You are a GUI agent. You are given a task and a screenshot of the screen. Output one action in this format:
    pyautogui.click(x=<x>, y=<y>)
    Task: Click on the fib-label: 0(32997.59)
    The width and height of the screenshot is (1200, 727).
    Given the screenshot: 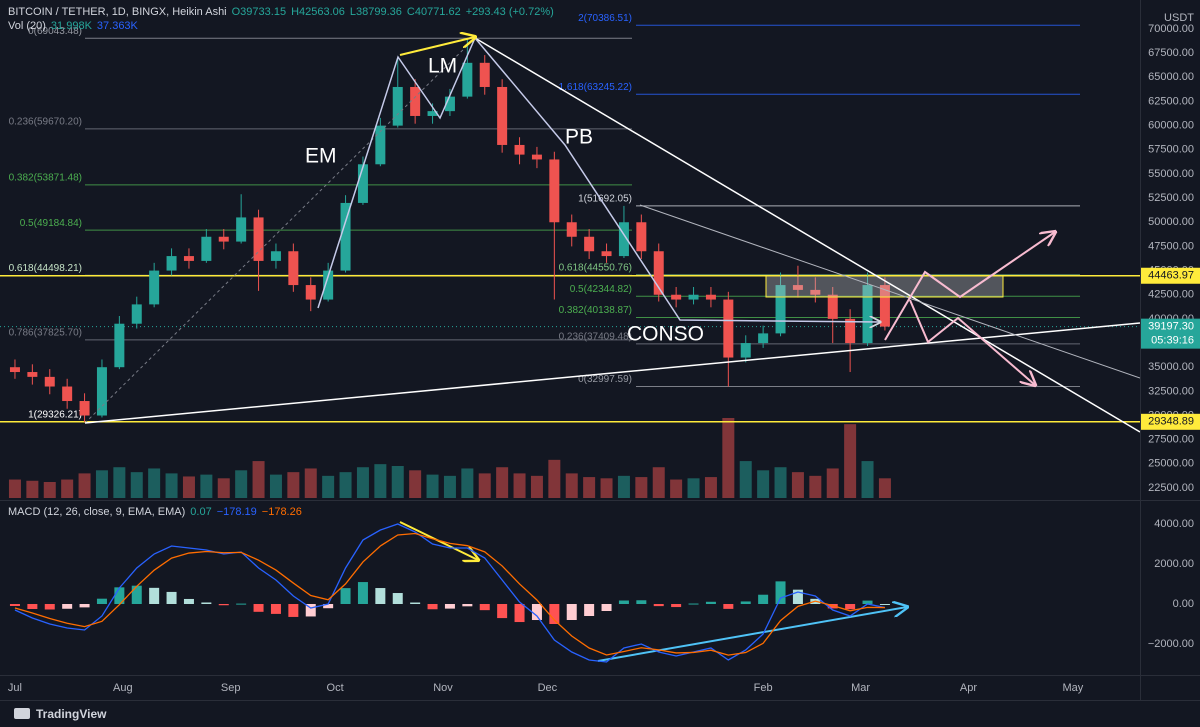 What is the action you would take?
    pyautogui.click(x=605, y=379)
    